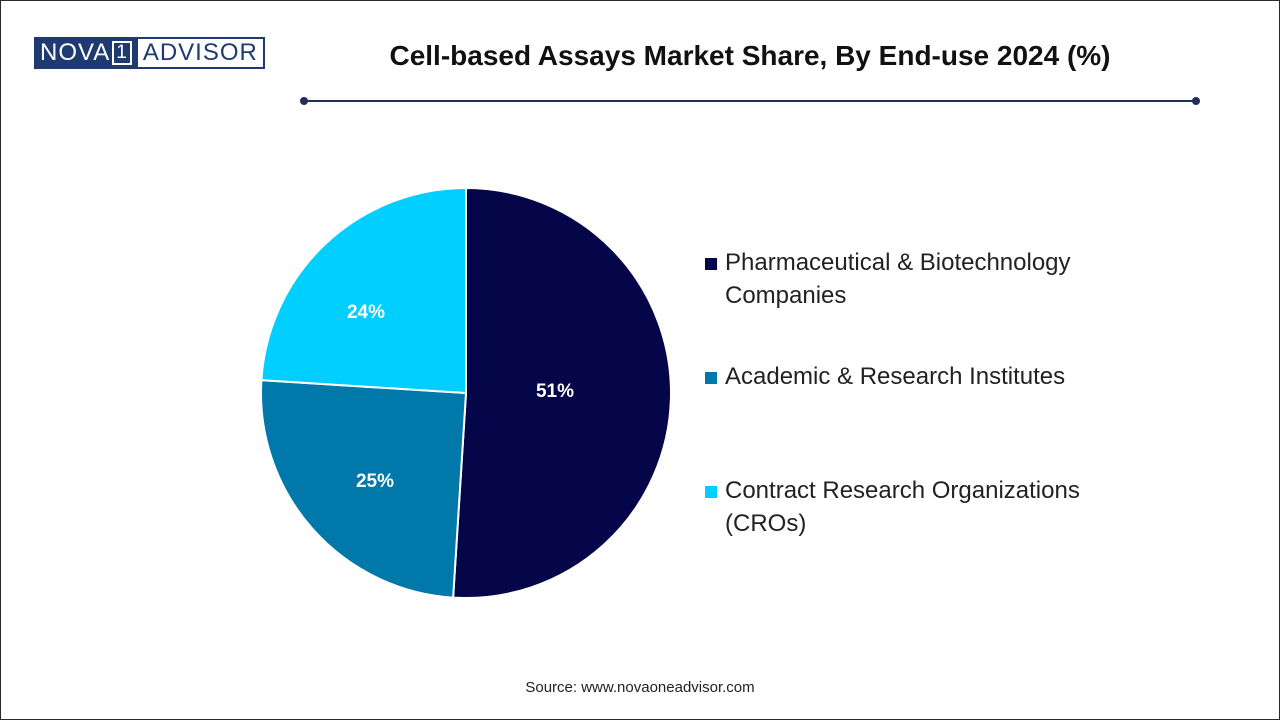 The height and width of the screenshot is (720, 1280). Describe the element at coordinates (895, 376) in the screenshot. I see `legend-label-2: Academic & Research Institutes` at that location.